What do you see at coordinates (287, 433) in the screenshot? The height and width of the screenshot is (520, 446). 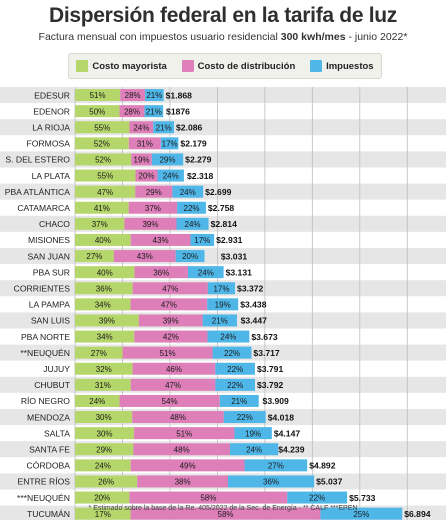 I see `total-label: $4.147` at bounding box center [287, 433].